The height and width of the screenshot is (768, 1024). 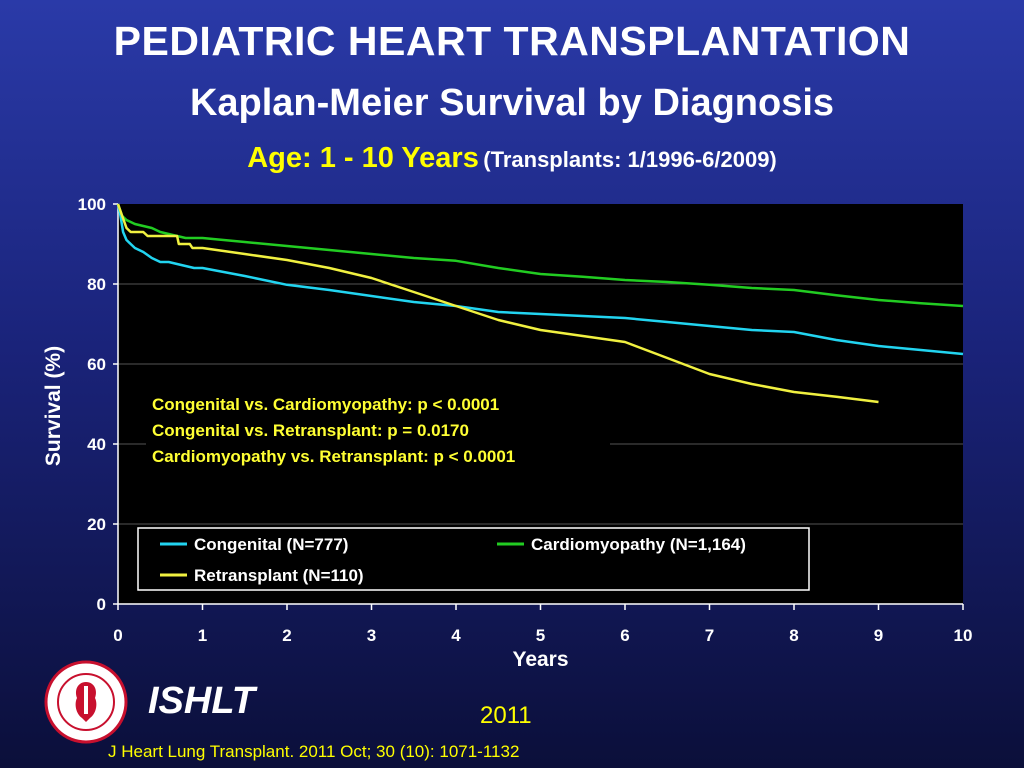 What do you see at coordinates (540, 635) in the screenshot?
I see `x-tick-label: 5` at bounding box center [540, 635].